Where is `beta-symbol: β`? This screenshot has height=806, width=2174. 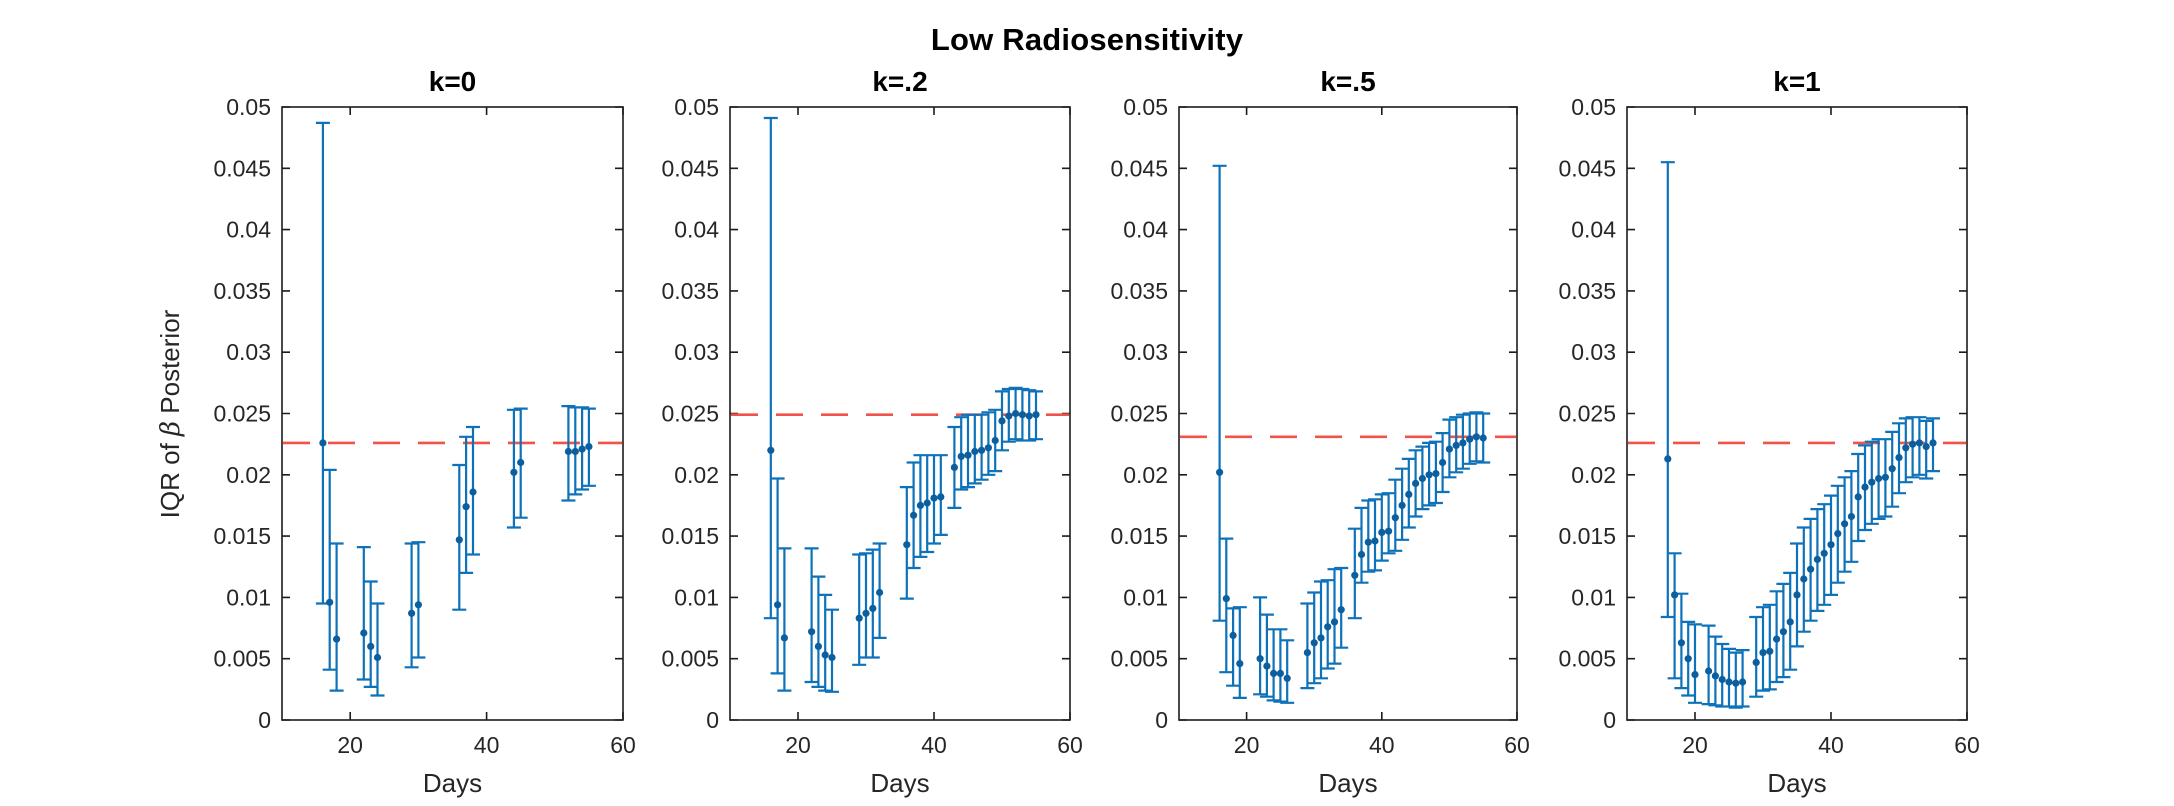 beta-symbol: β is located at coordinates (171, 428).